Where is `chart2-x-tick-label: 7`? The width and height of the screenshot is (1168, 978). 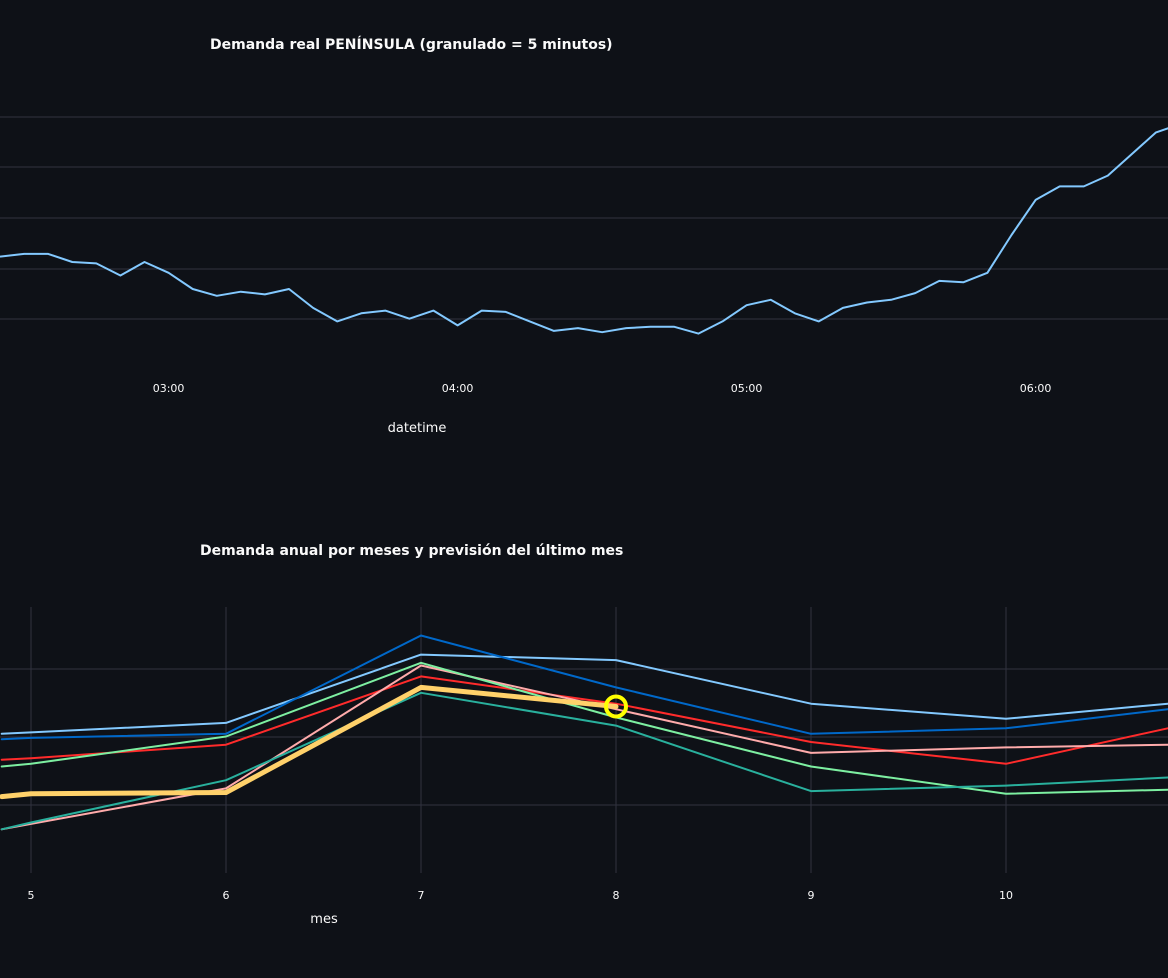 chart2-x-tick-label: 7 is located at coordinates (421, 895).